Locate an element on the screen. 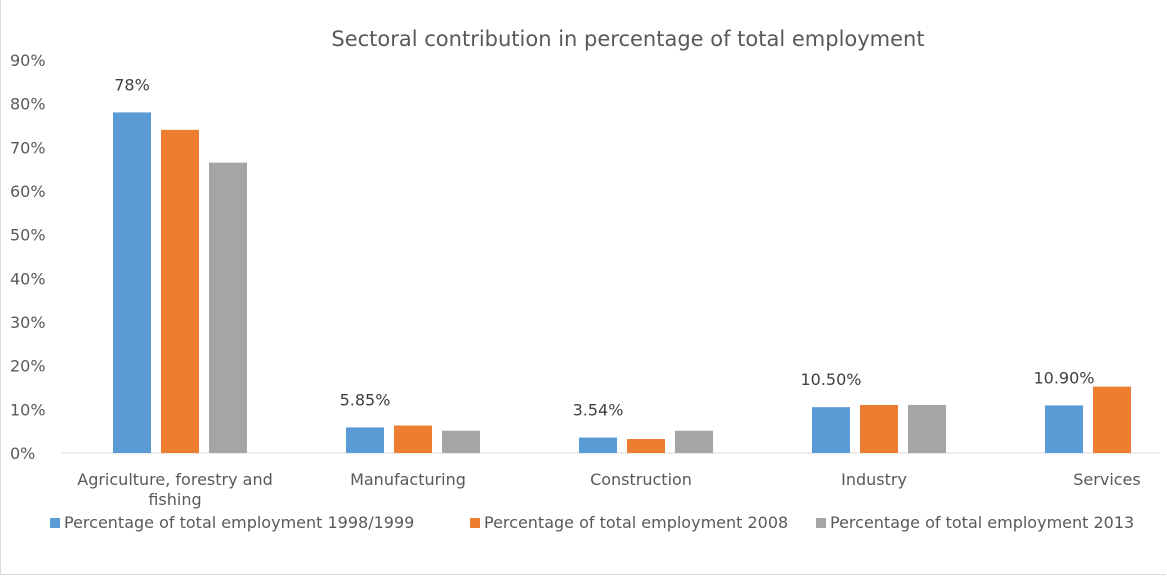 The width and height of the screenshot is (1167, 576). y-tick-label: 80% is located at coordinates (28, 104).